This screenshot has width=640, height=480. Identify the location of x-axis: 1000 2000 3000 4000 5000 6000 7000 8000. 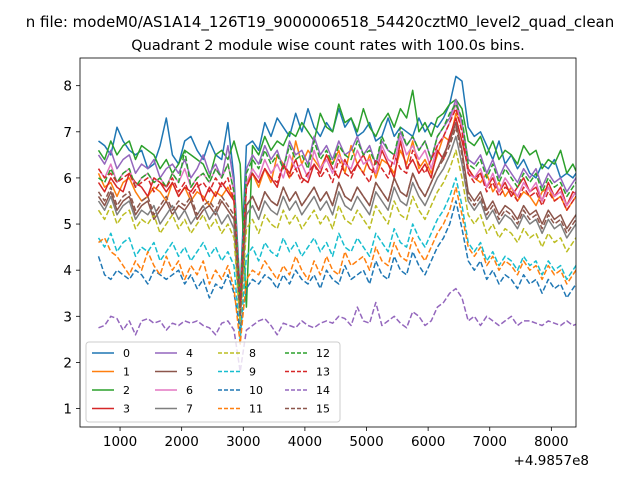
(336, 438).